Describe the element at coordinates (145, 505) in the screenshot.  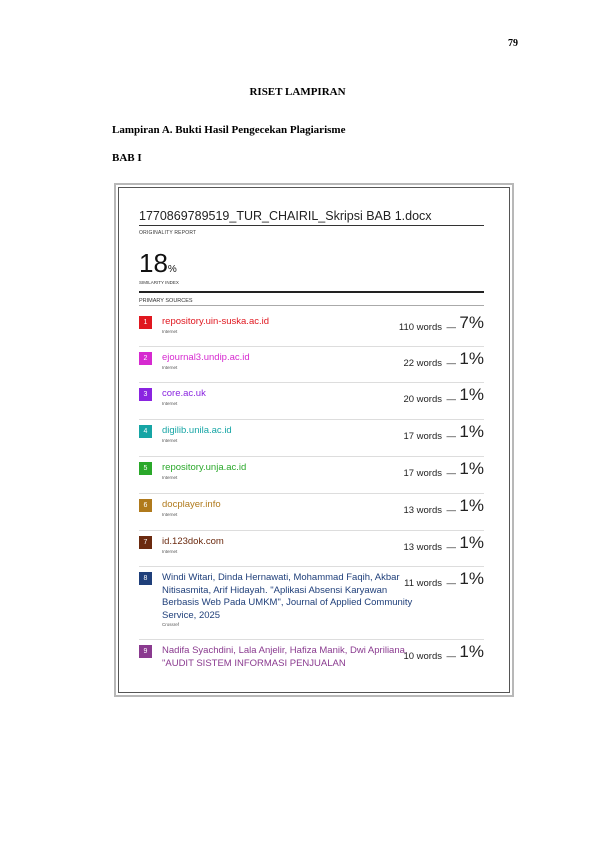
I see `source-rank-badge: 6` at that location.